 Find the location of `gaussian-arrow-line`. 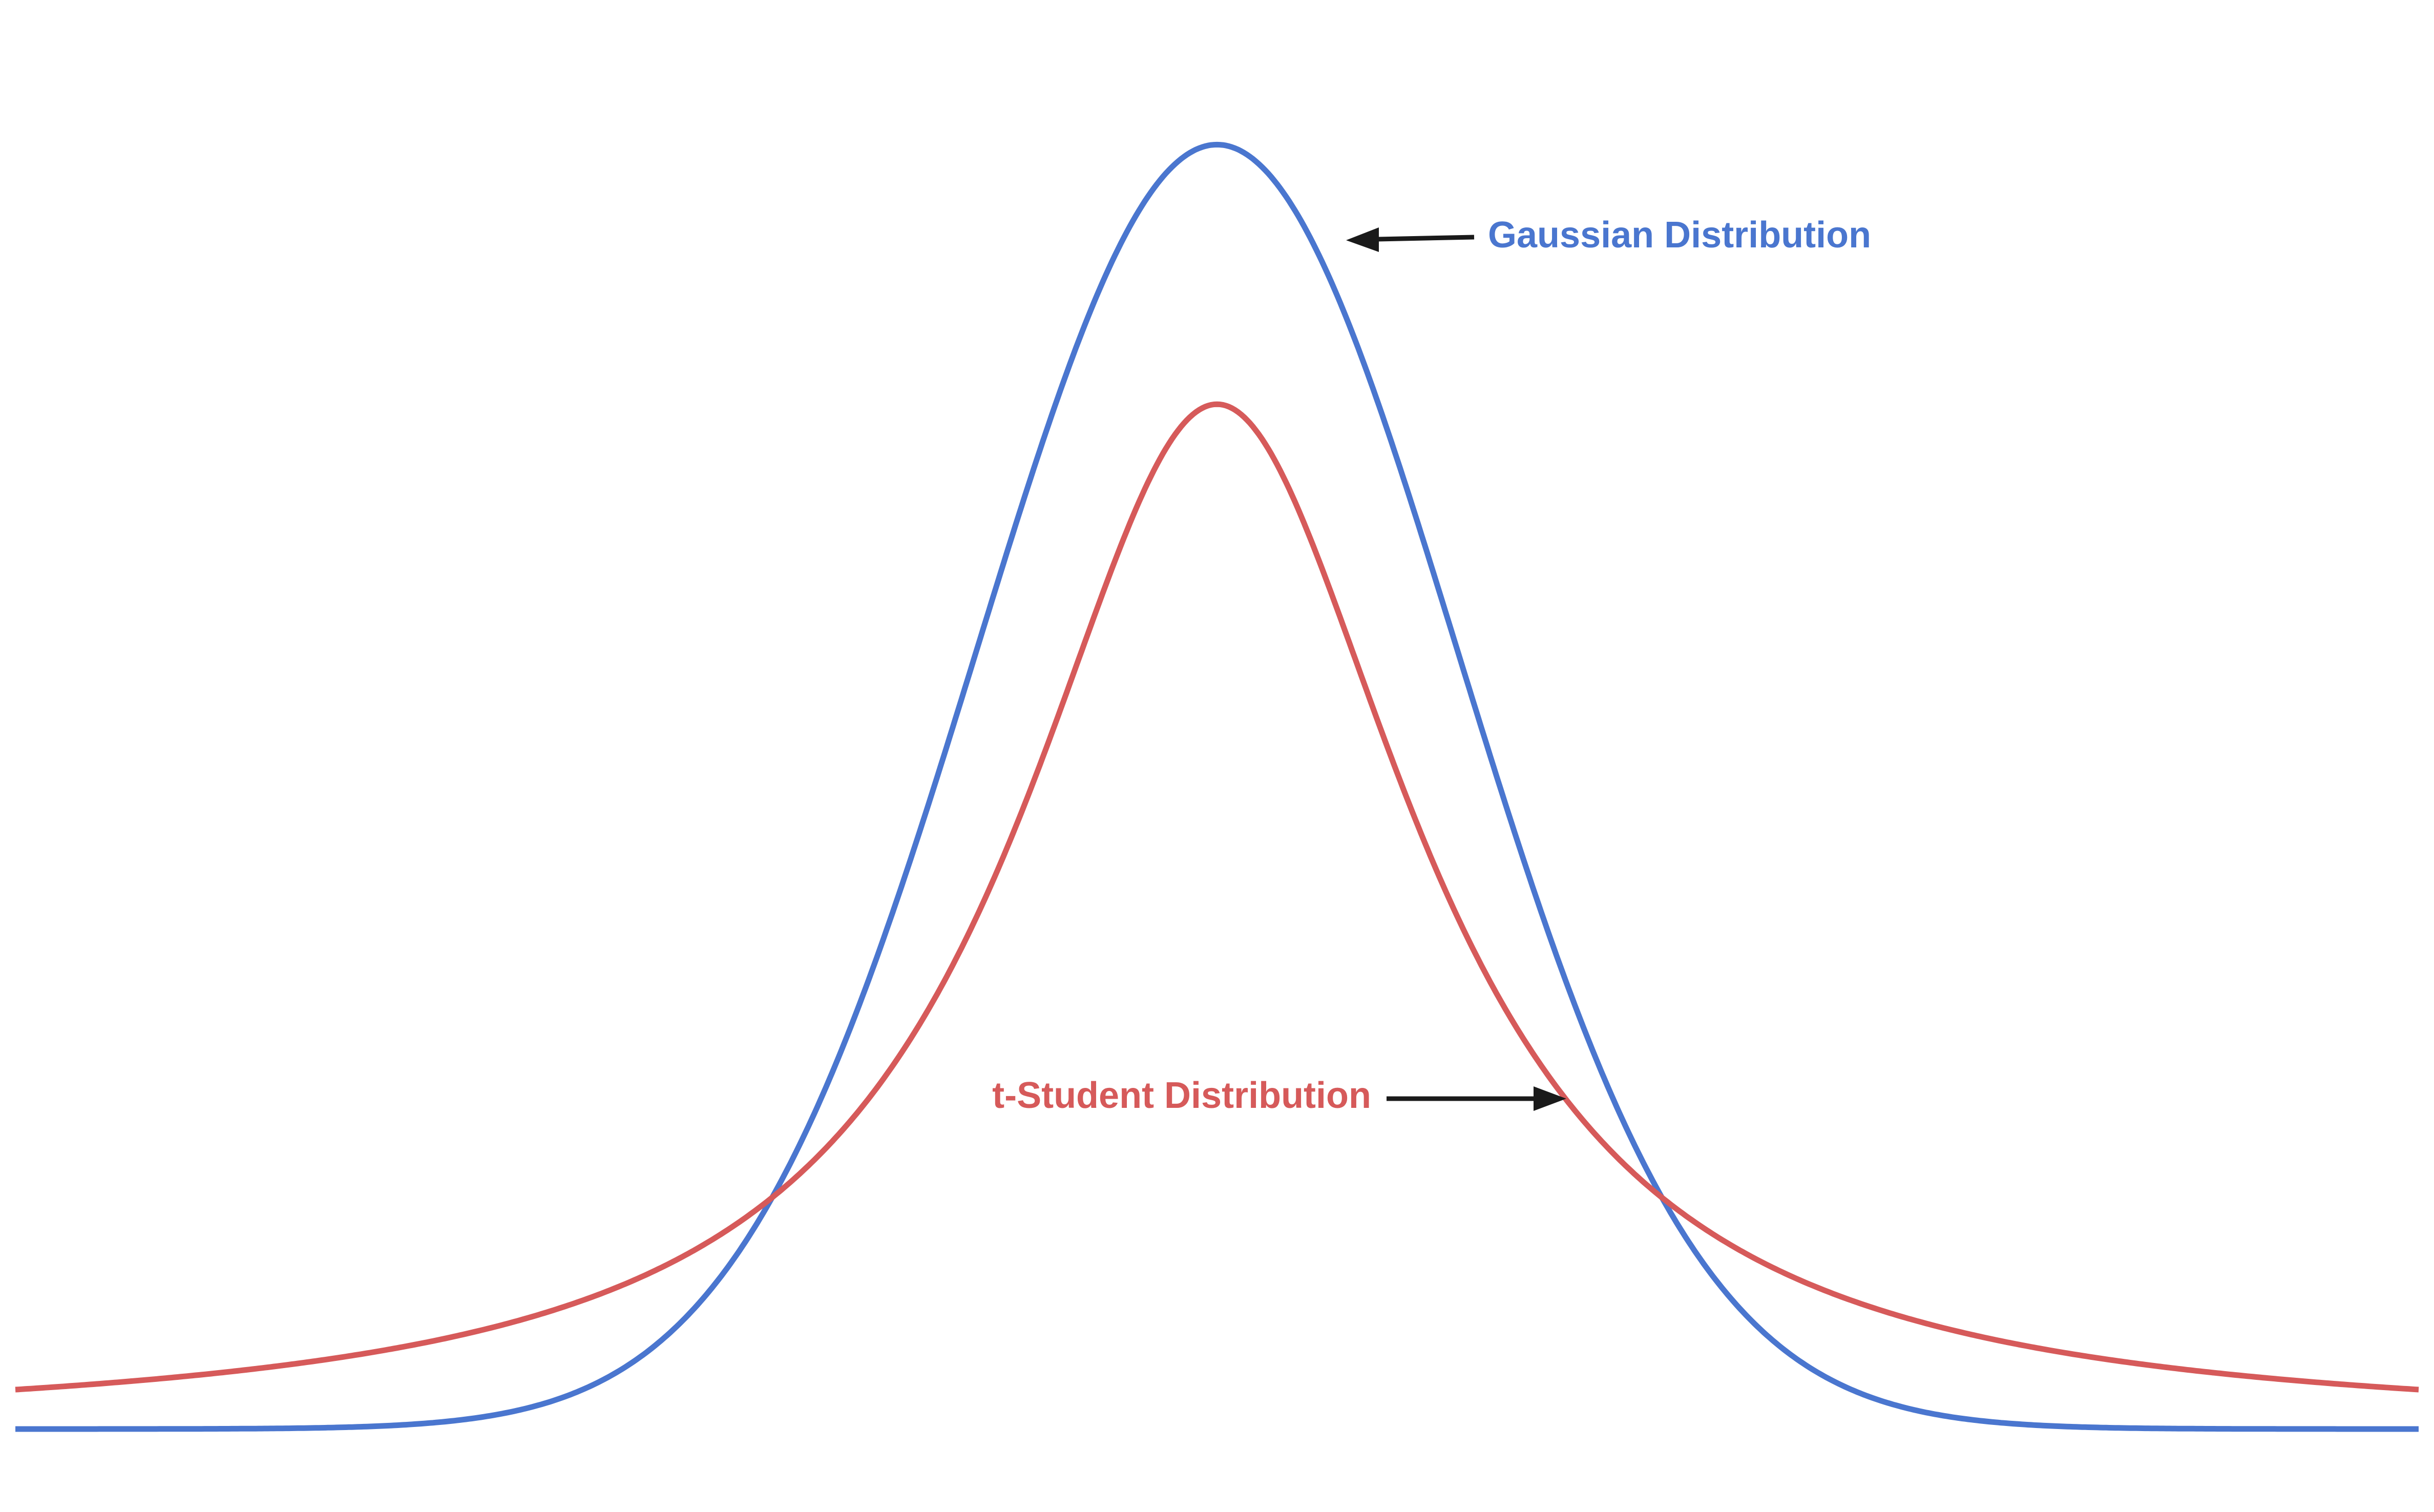

gaussian-arrow-line is located at coordinates (1426, 238).